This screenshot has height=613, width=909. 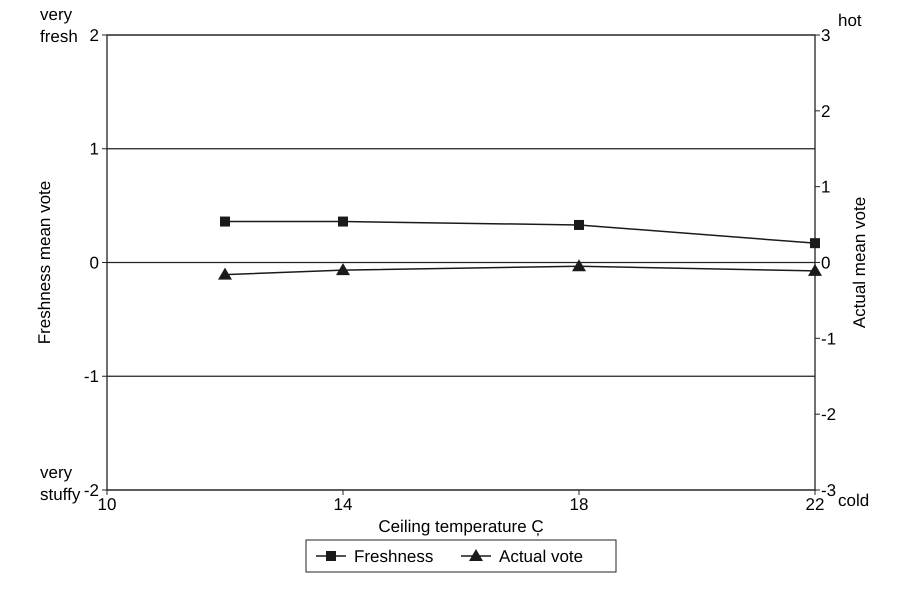 What do you see at coordinates (828, 414) in the screenshot?
I see `y2-tick-label: -2` at bounding box center [828, 414].